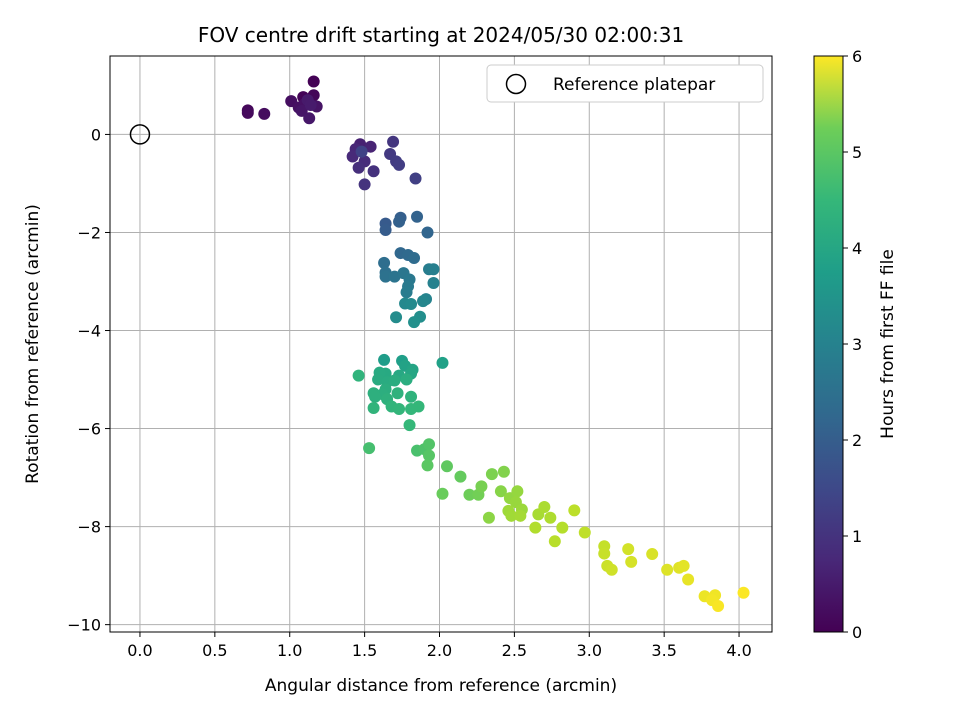  I want to click on y-tick-label: −10, so click(84, 625).